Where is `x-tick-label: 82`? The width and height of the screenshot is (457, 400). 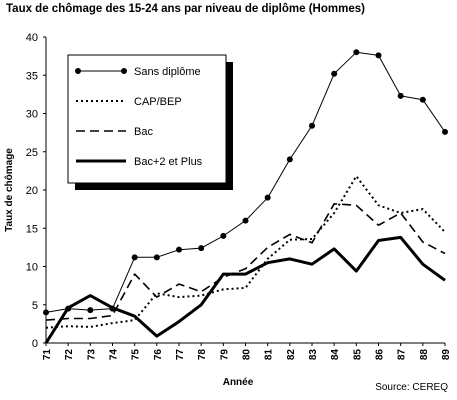 x-tick-label: 82 is located at coordinates (291, 355).